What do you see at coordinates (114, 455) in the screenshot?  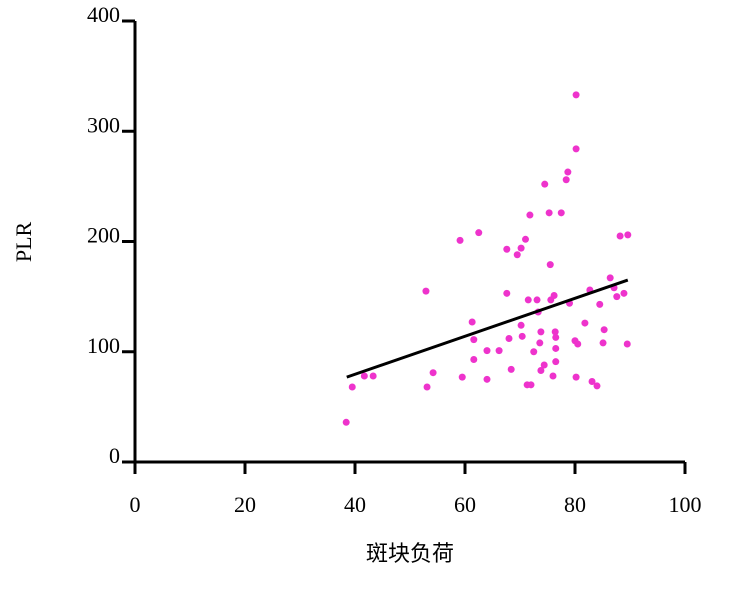 I see `y-tick-label: 0` at bounding box center [114, 455].